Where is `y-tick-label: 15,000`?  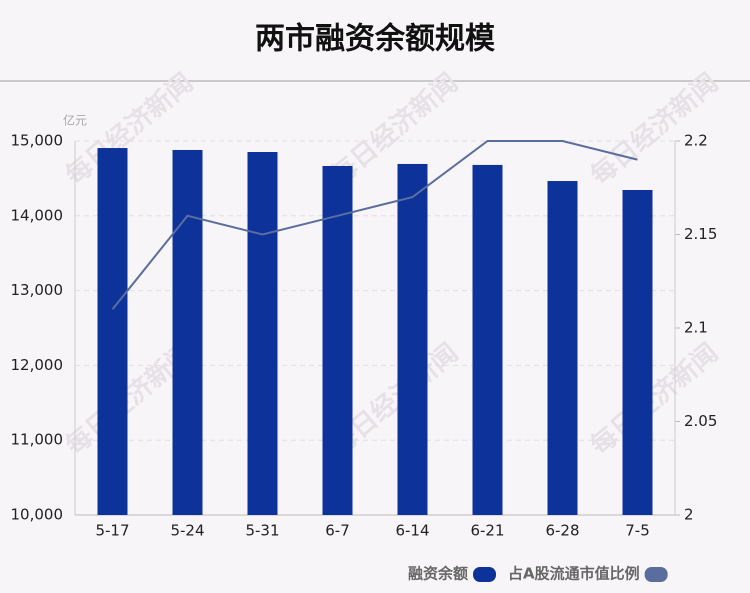 y-tick-label: 15,000 is located at coordinates (37, 141).